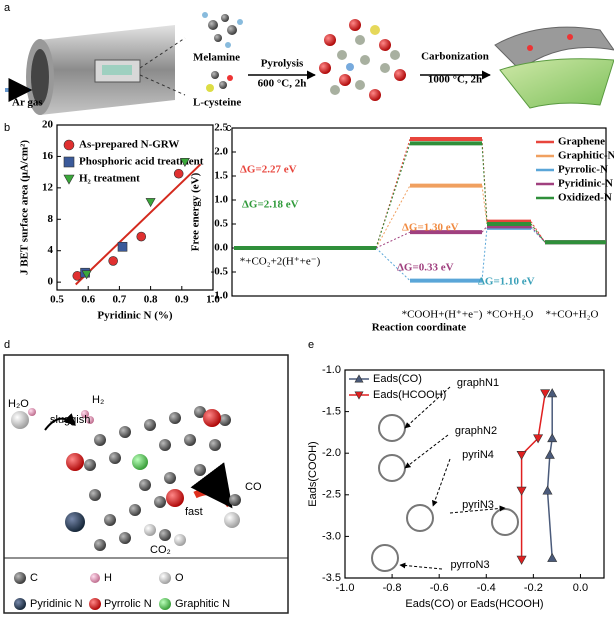 The width and height of the screenshot is (614, 618). I want to click on x-tick-label: 0.6, so click(88, 300).